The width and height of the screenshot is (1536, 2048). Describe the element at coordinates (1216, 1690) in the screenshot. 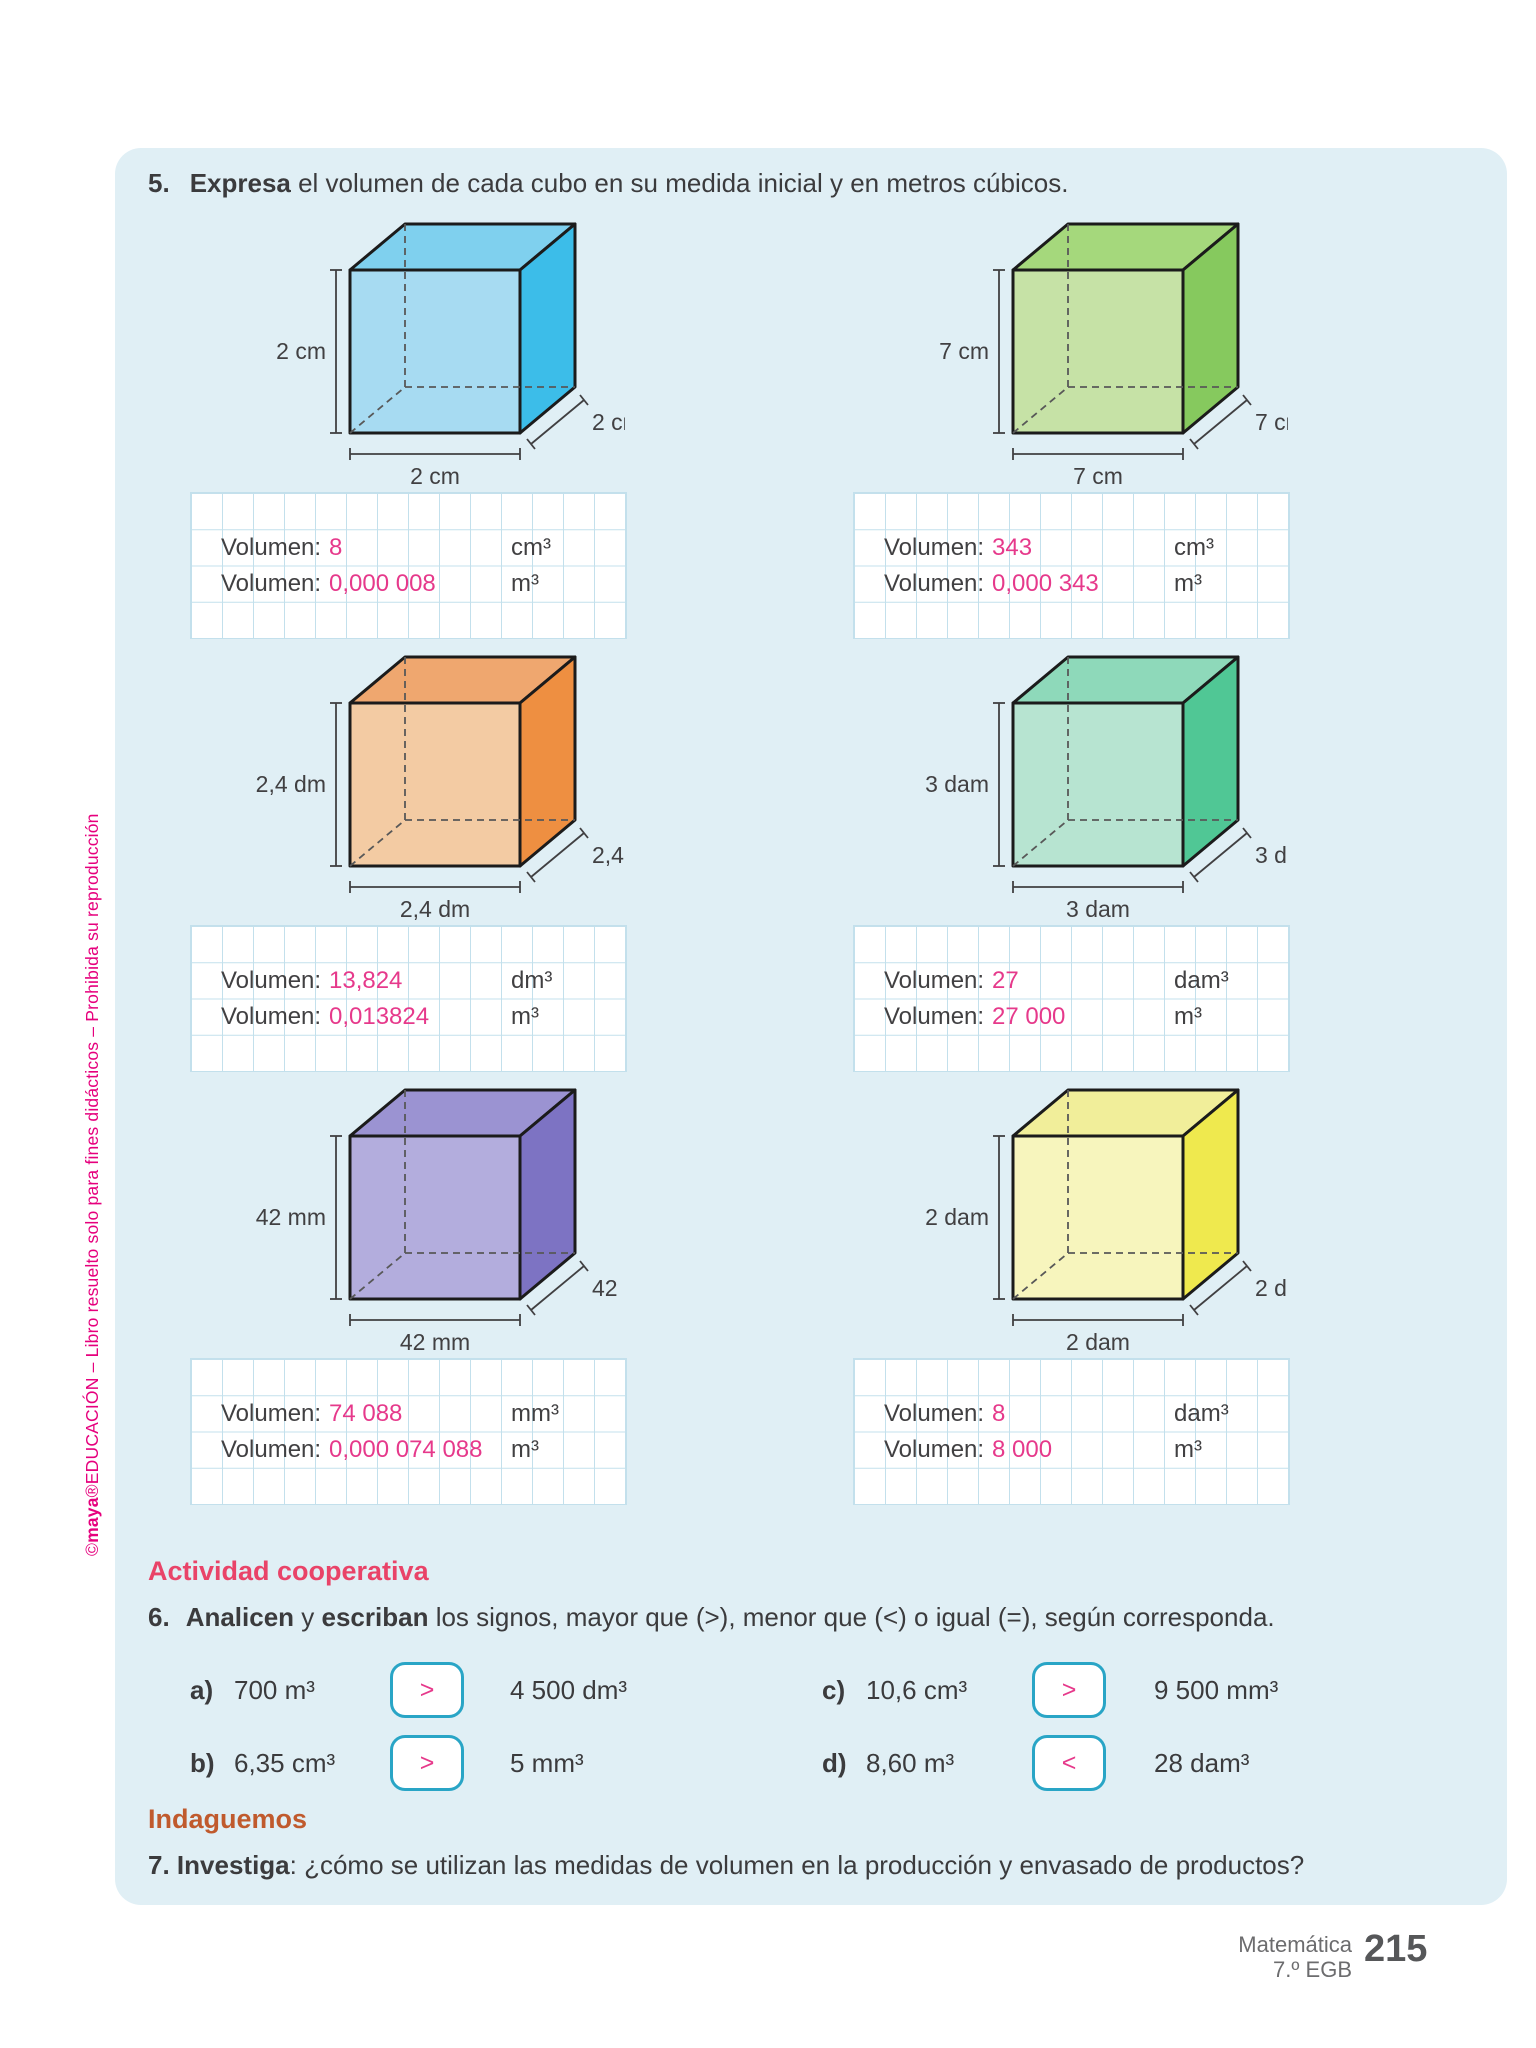

I see `right-quantity: 9 500 mm³` at that location.